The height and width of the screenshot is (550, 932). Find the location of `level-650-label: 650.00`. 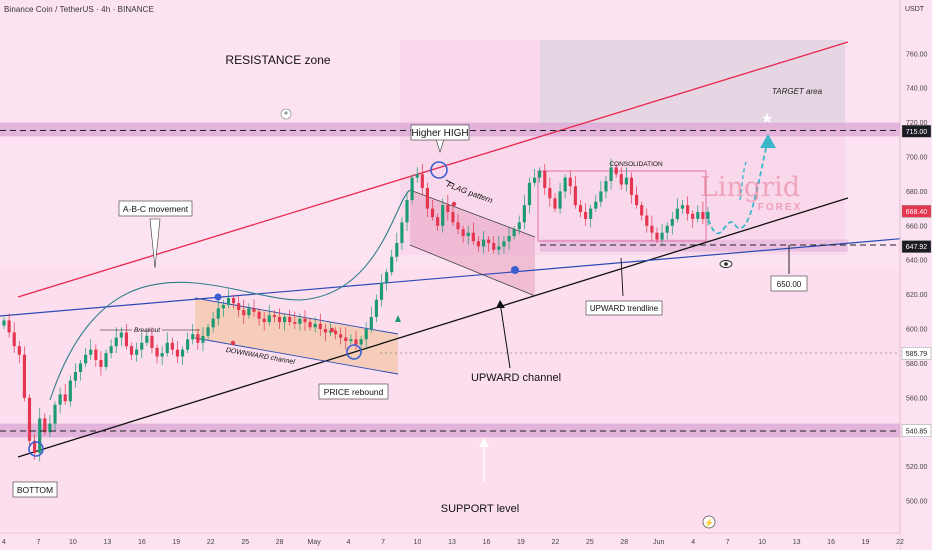

level-650-label: 650.00 is located at coordinates (789, 284).